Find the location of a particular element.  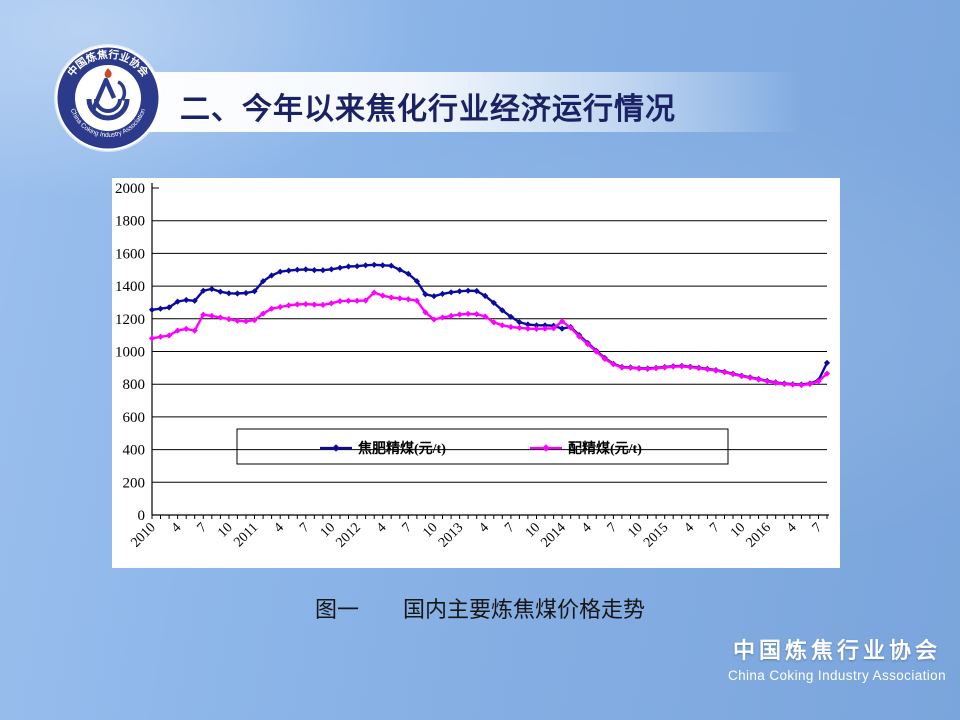

y-tick-label: 1200 is located at coordinates (130, 320).